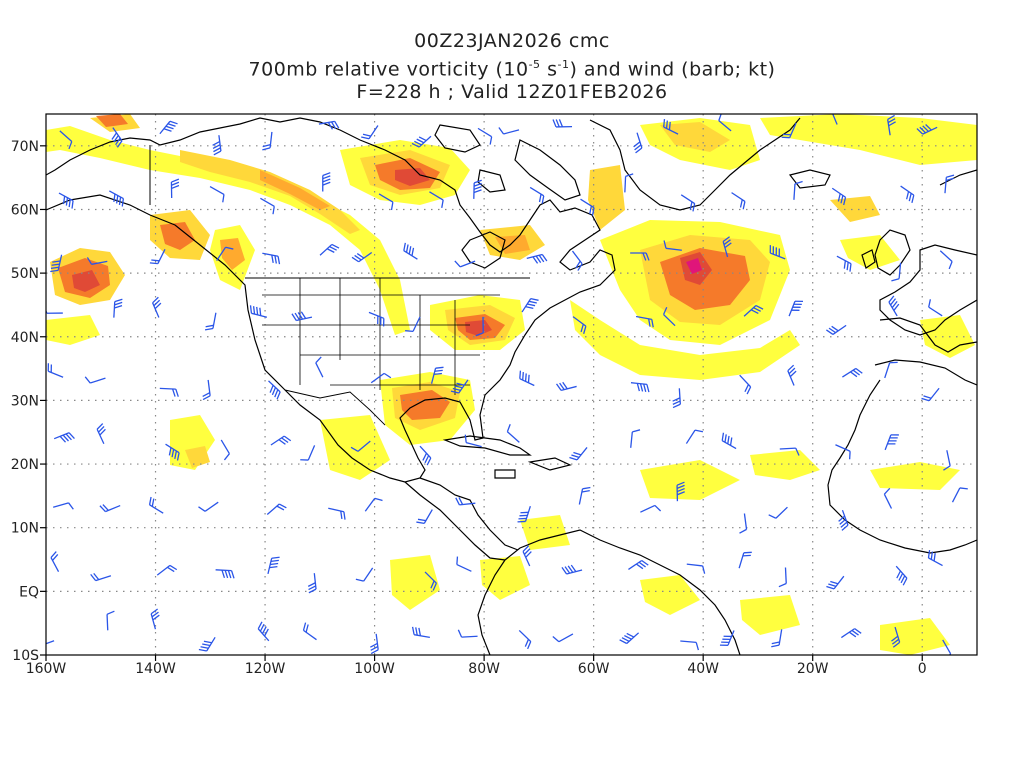  Describe the element at coordinates (25, 656) in the screenshot. I see `lat-label: 10S` at that location.